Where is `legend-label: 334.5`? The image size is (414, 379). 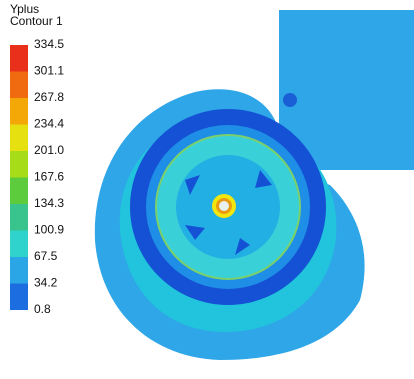
legend-label: 334.5 is located at coordinates (49, 44).